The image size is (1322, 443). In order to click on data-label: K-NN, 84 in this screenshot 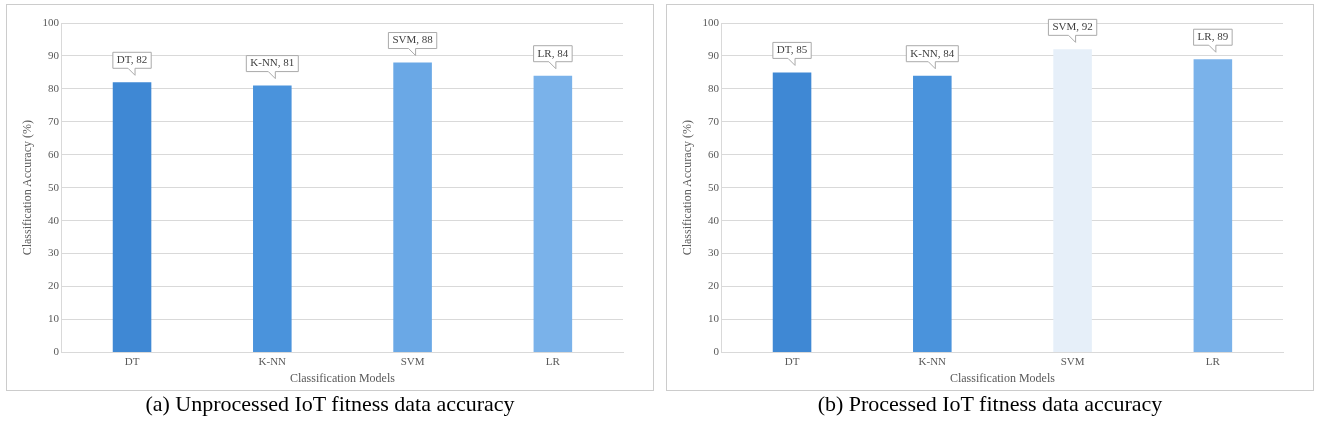, I will do `click(932, 52)`.